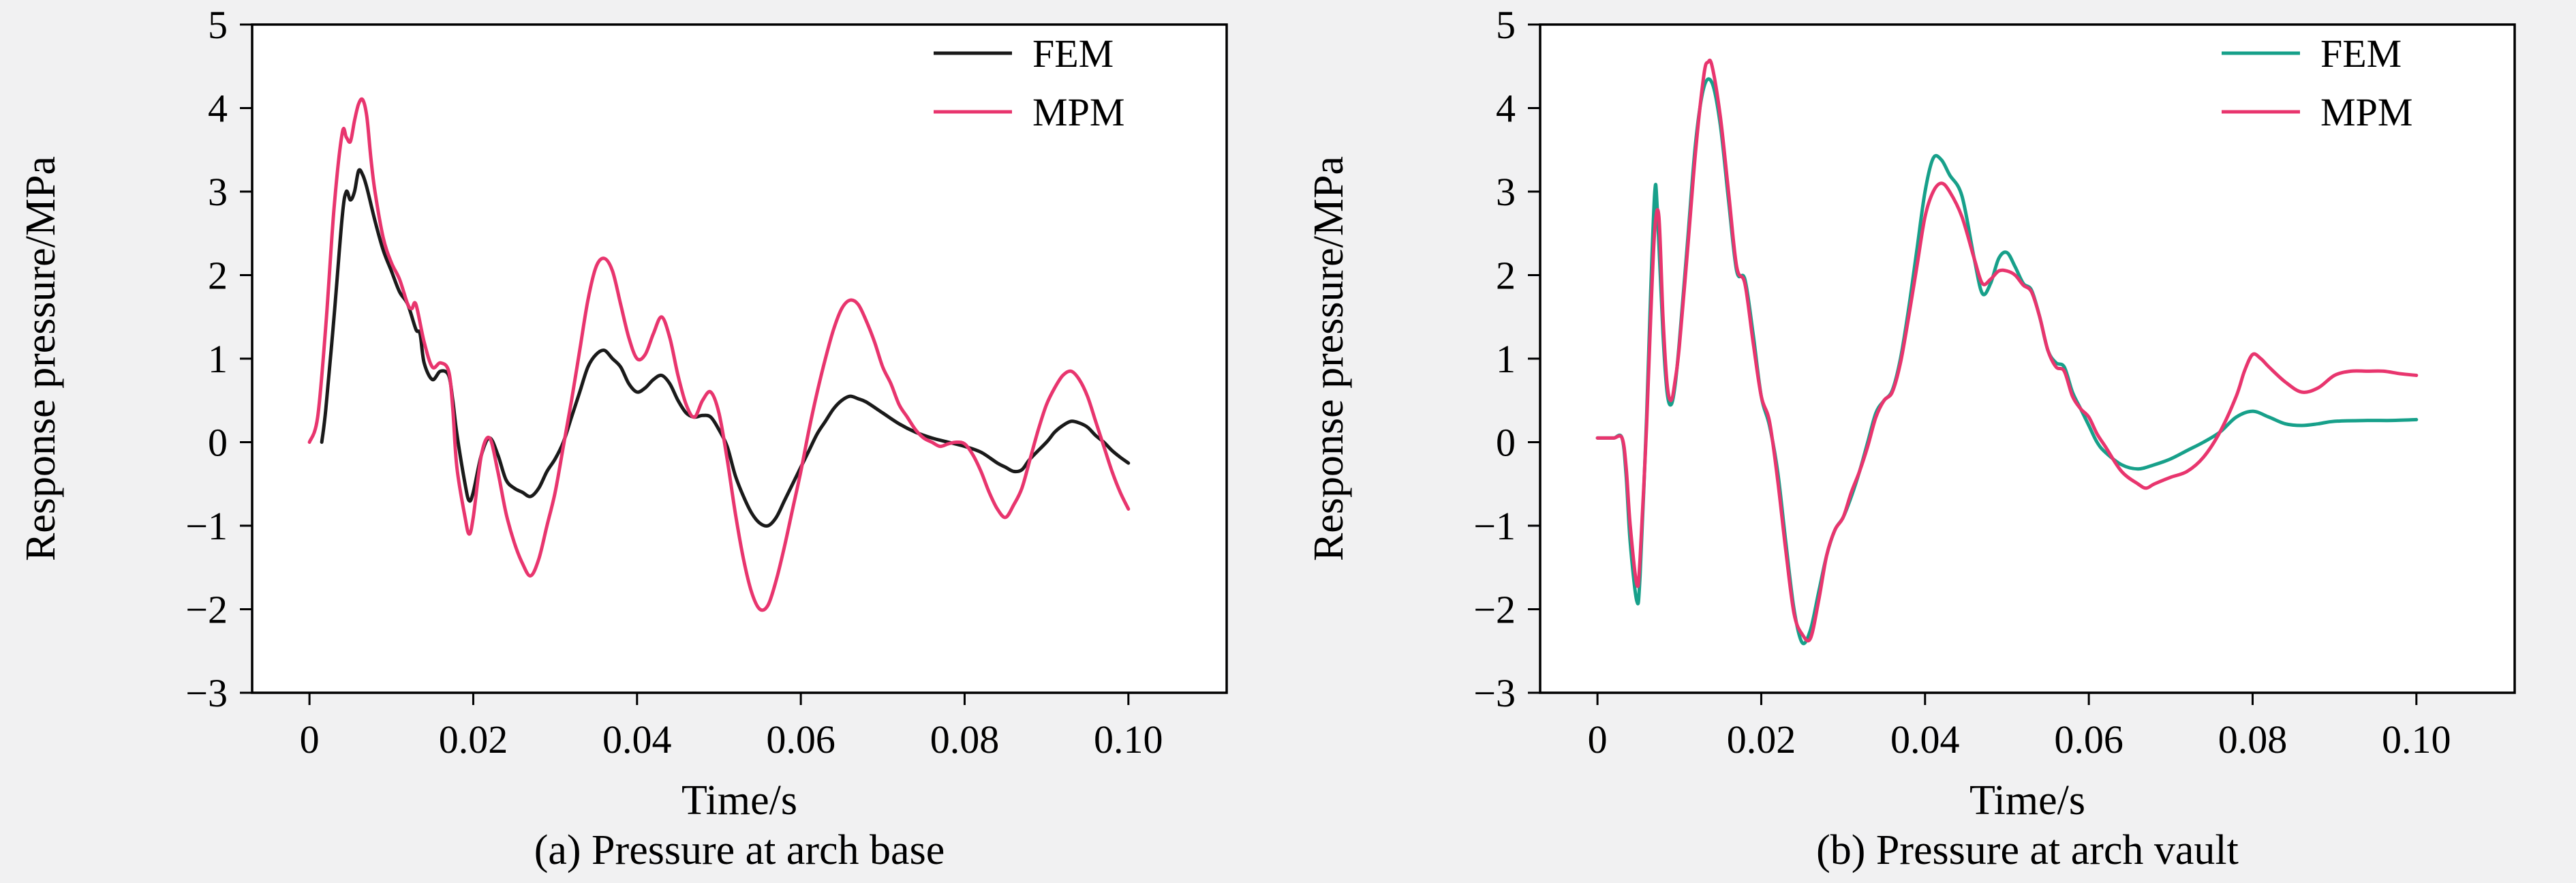 The width and height of the screenshot is (2576, 883). I want to click on chart-b-caption: (b) Pressure at arch vault, so click(2027, 850).